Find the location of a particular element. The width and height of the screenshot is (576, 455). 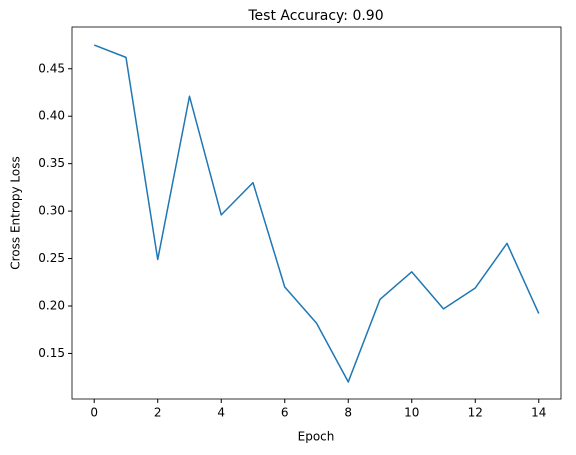

y-tick-label: 0.45 is located at coordinates (51, 68).